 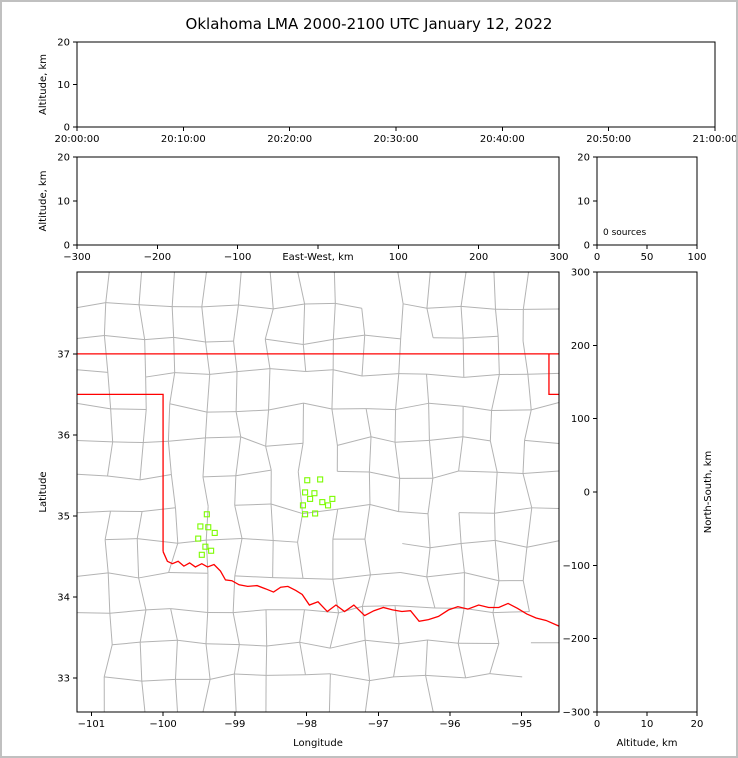 What do you see at coordinates (641, 208) in the screenshot?
I see `panel-alt-hist: 0 50 100 0 10 20 0 sources` at bounding box center [641, 208].